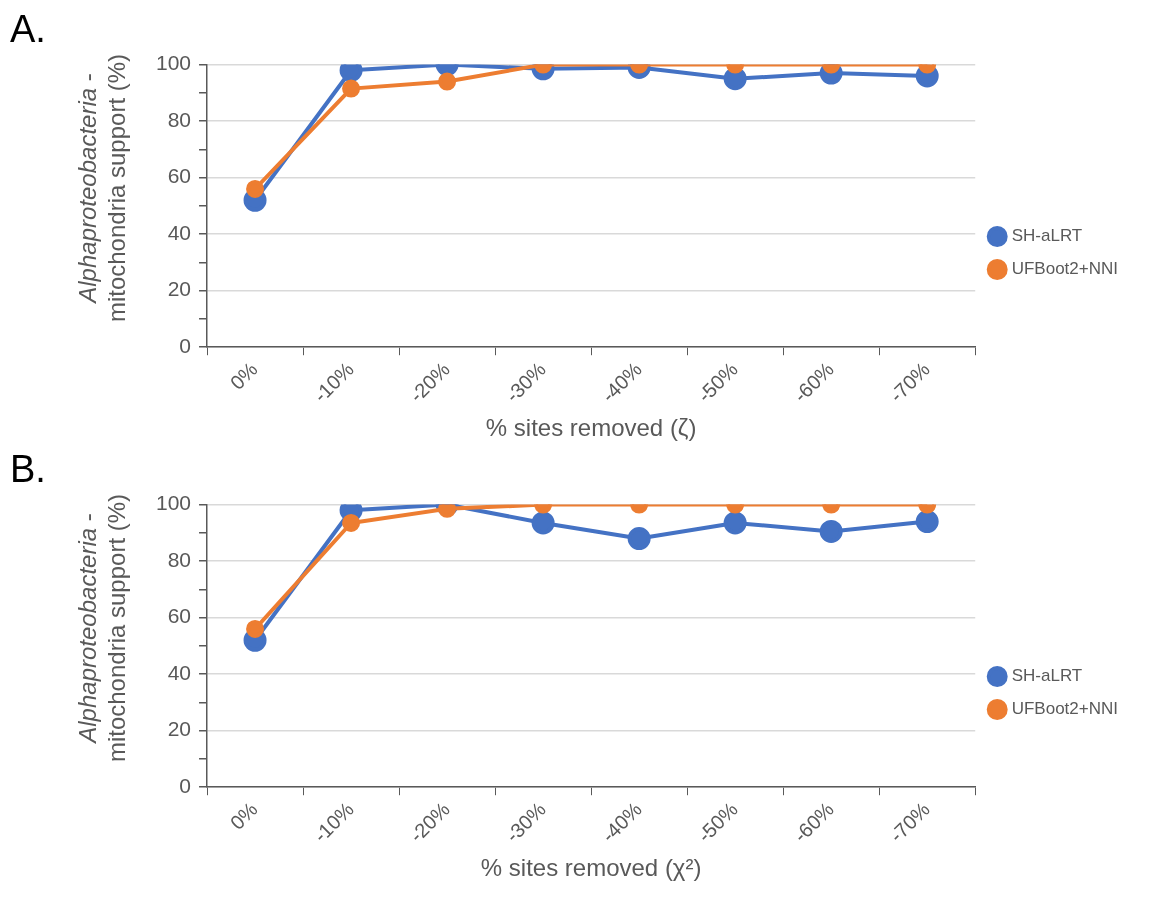 The width and height of the screenshot is (1152, 905). What do you see at coordinates (28, 469) in the screenshot?
I see `chart-title: B.` at bounding box center [28, 469].